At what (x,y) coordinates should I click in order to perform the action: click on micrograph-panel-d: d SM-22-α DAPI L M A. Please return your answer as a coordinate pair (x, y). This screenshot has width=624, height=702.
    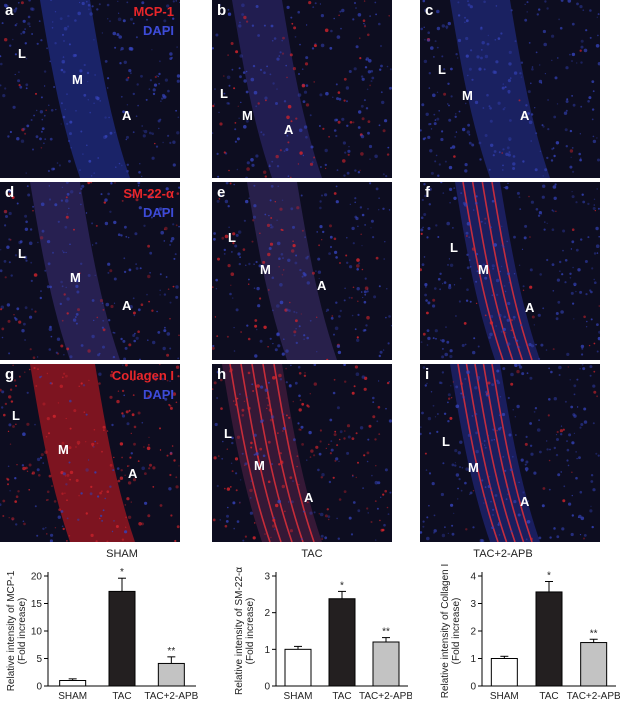
    Looking at the image, I should click on (90, 271).